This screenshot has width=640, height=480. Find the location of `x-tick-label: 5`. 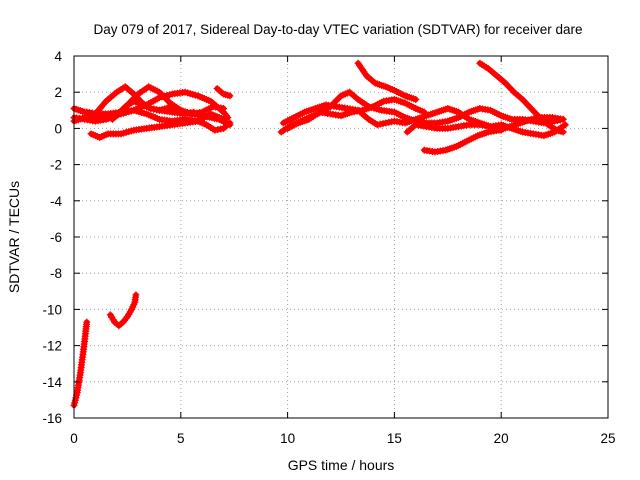

x-tick-label: 5 is located at coordinates (181, 438).